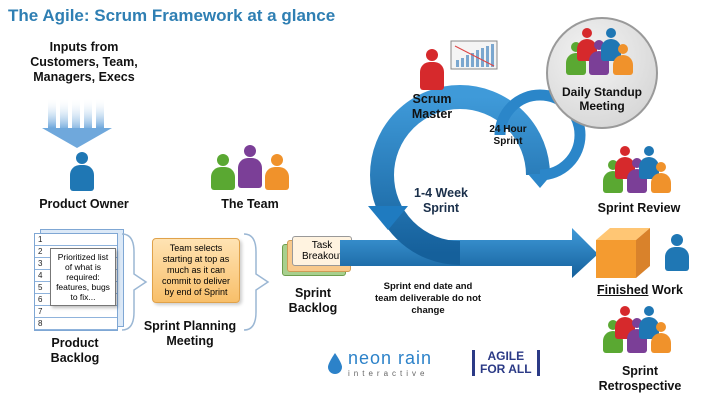 The width and height of the screenshot is (728, 416). I want to click on sprint-retrospective-label: Sprint Retrospective, so click(640, 378).